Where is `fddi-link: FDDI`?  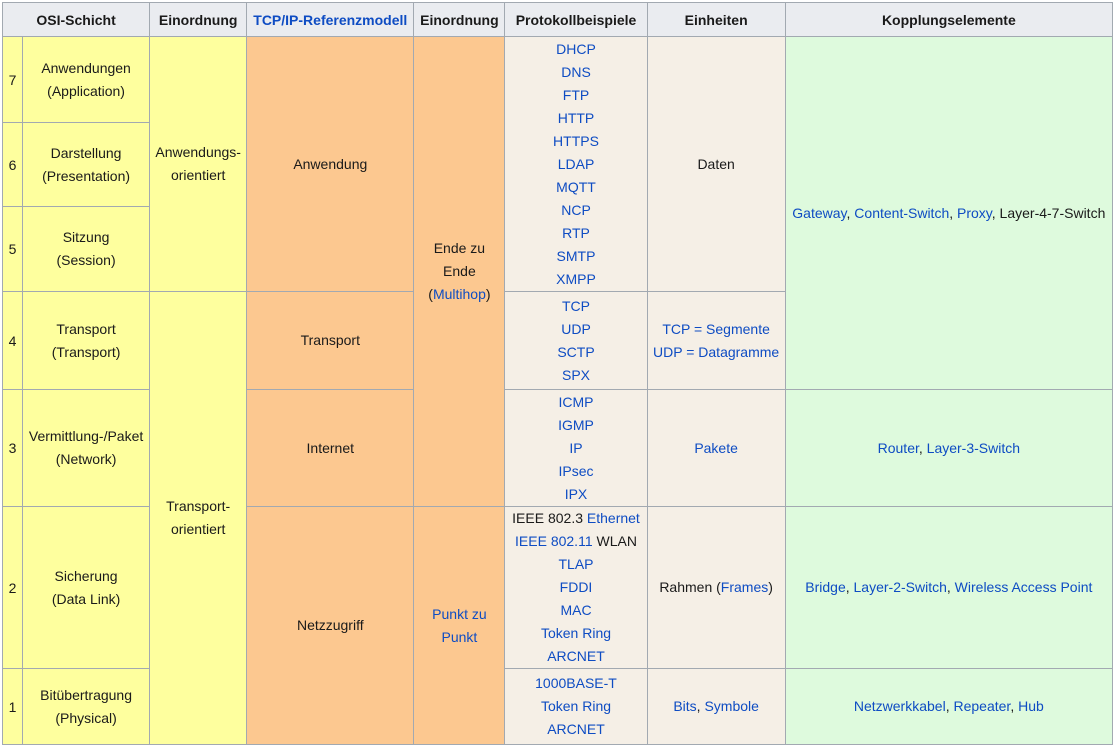
fddi-link: FDDI is located at coordinates (576, 587).